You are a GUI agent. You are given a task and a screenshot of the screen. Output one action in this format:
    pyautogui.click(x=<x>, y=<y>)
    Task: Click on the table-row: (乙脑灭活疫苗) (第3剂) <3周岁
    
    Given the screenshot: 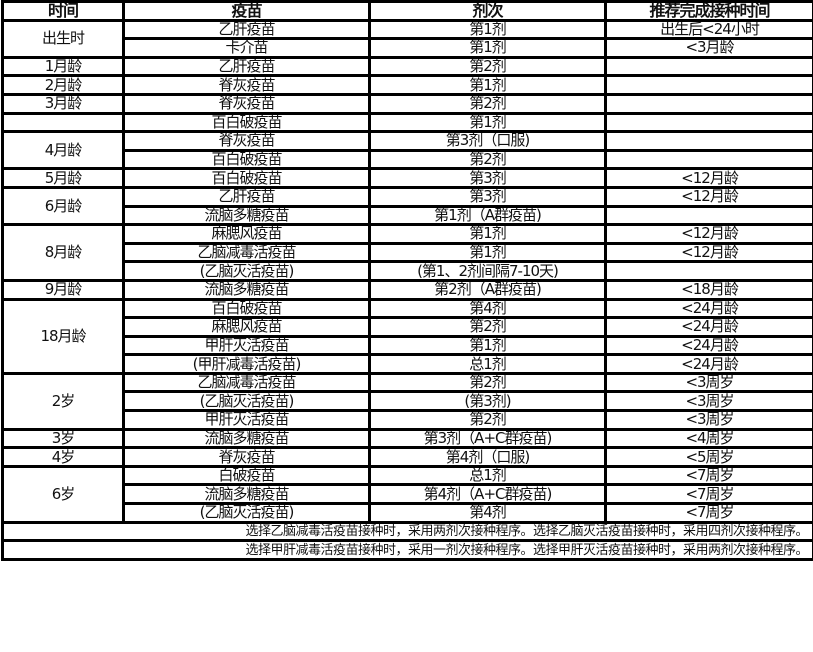 What is the action you would take?
    pyautogui.click(x=408, y=401)
    